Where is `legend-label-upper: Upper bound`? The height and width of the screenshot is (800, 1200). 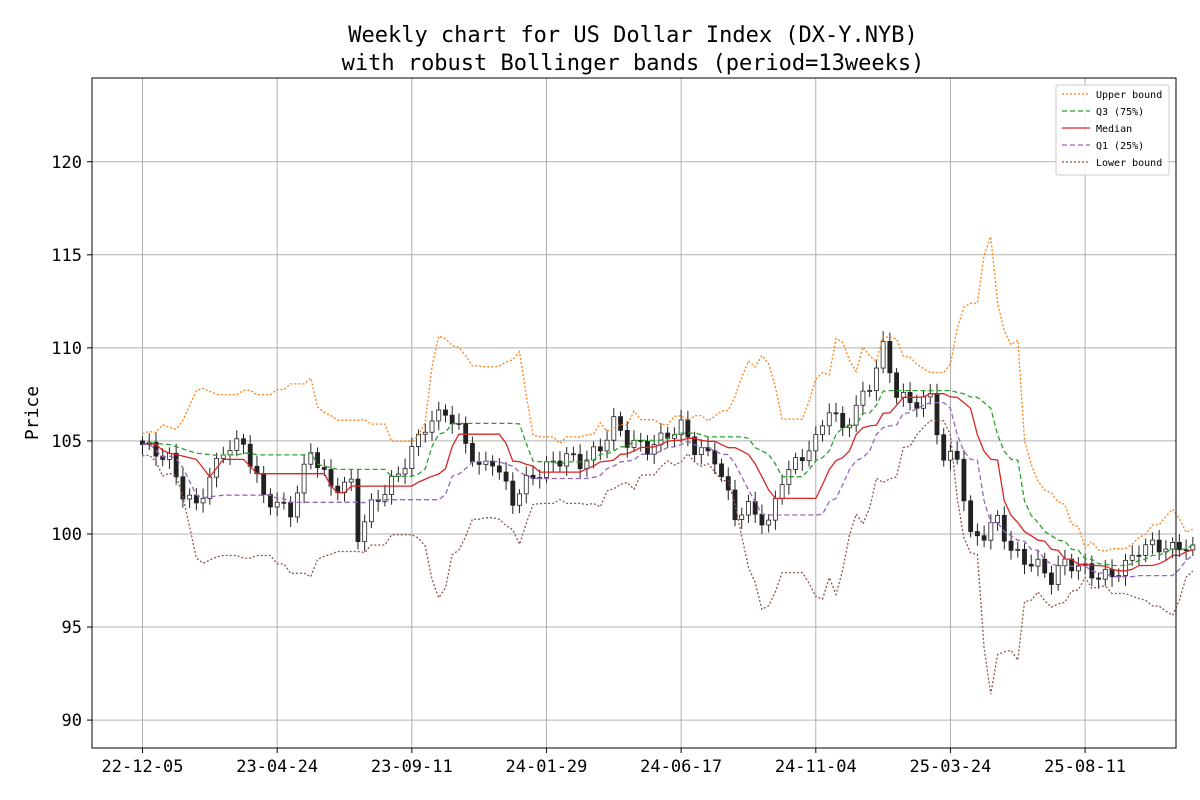
legend-label-upper: Upper bound is located at coordinates (1129, 95).